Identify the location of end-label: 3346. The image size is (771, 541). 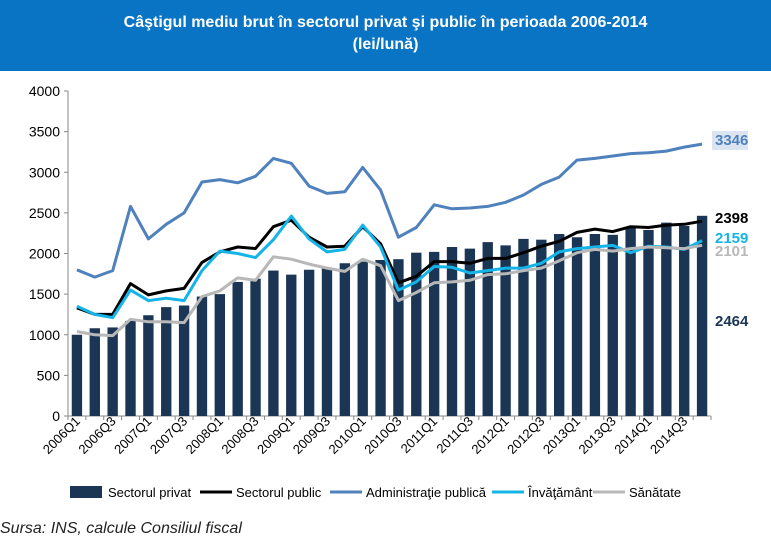
(731, 140).